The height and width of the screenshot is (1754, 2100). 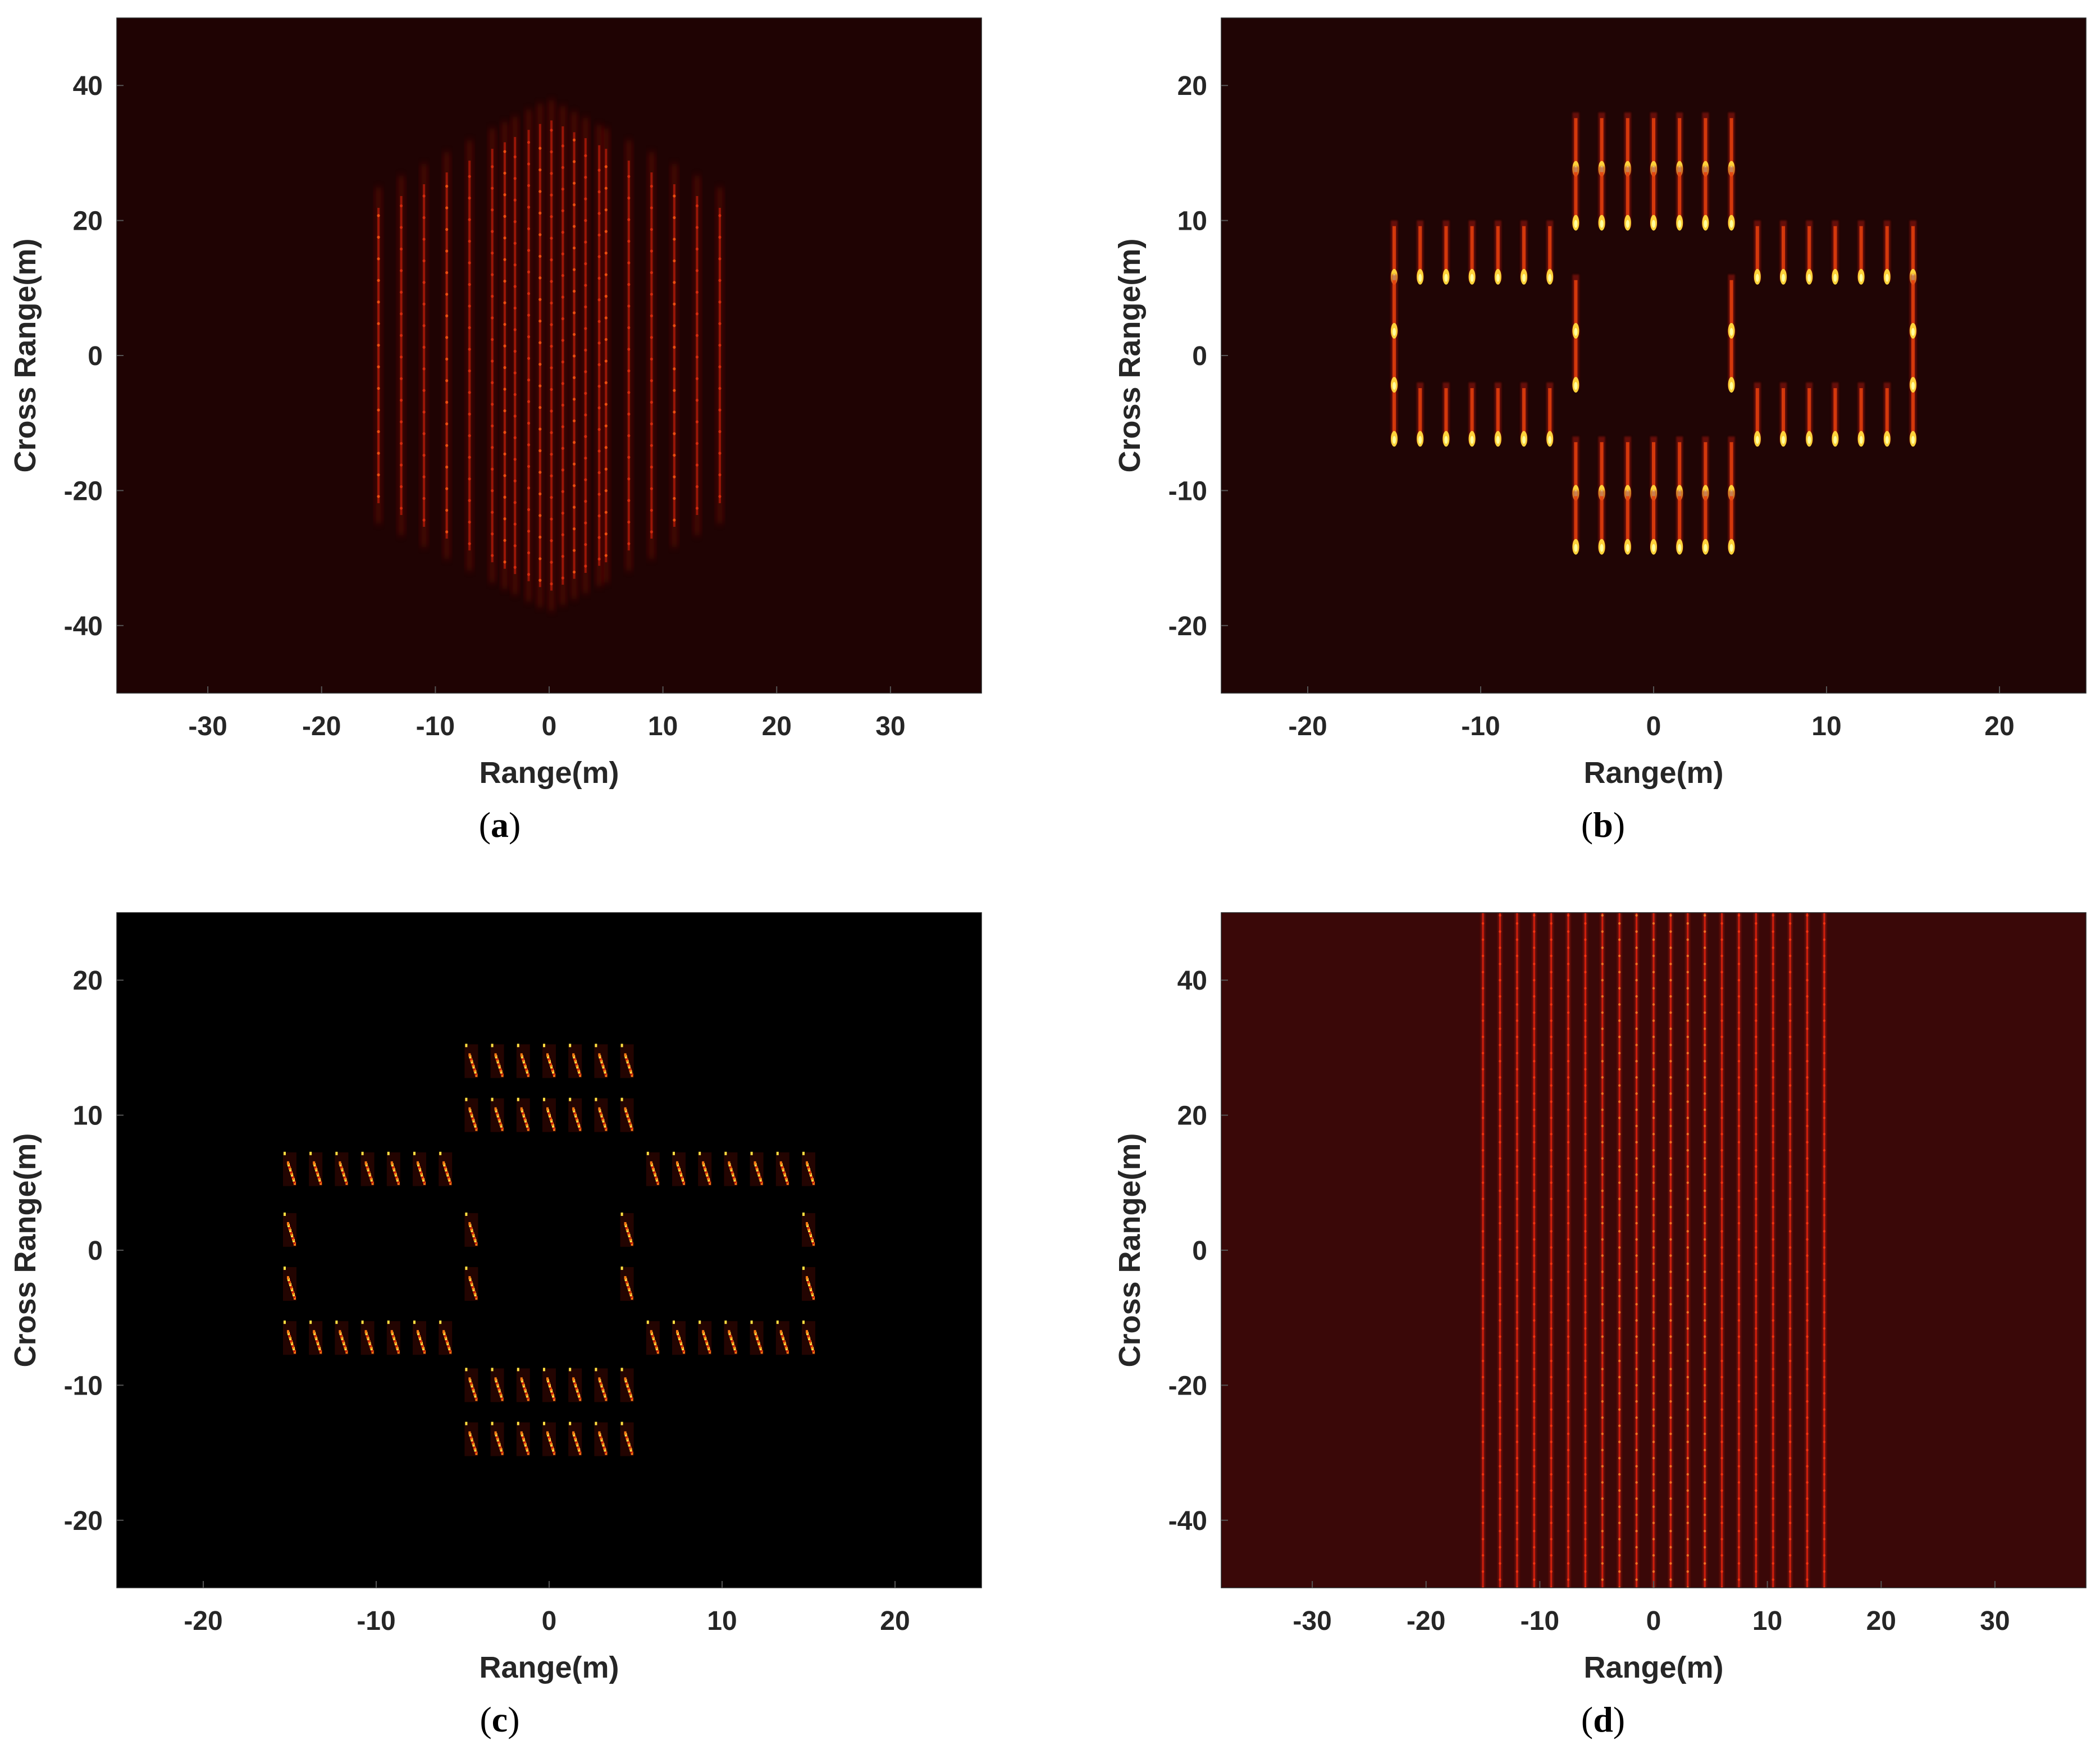 What do you see at coordinates (1603, 1719) in the screenshot?
I see `panel-caption: (d)` at bounding box center [1603, 1719].